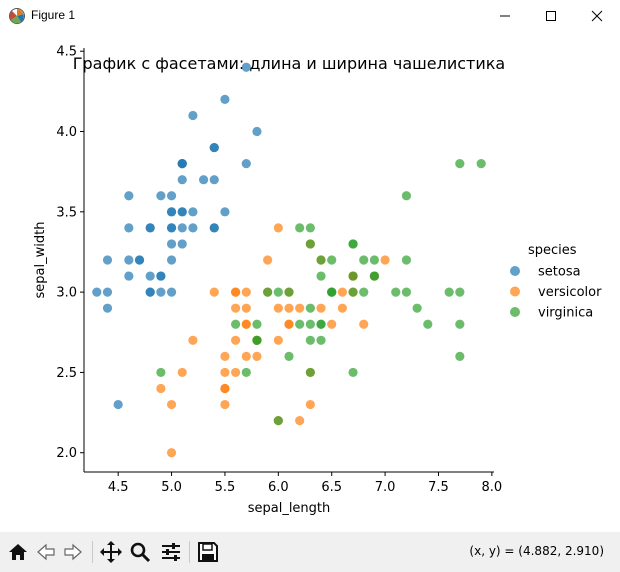 The height and width of the screenshot is (572, 620). I want to click on magnifier-icon, so click(140, 552).